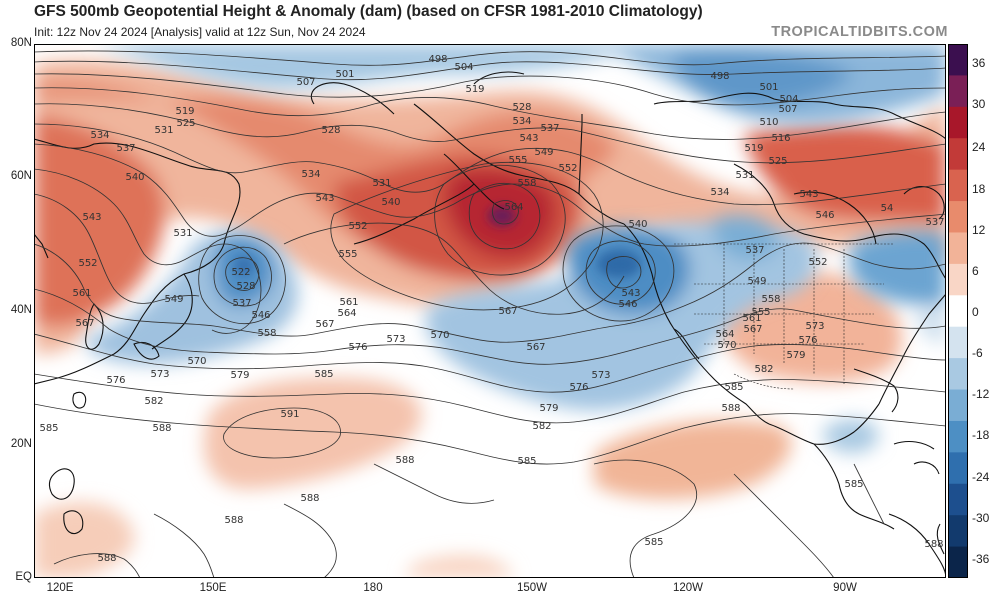  What do you see at coordinates (979, 104) in the screenshot?
I see `colorbar-label: 30` at bounding box center [979, 104].